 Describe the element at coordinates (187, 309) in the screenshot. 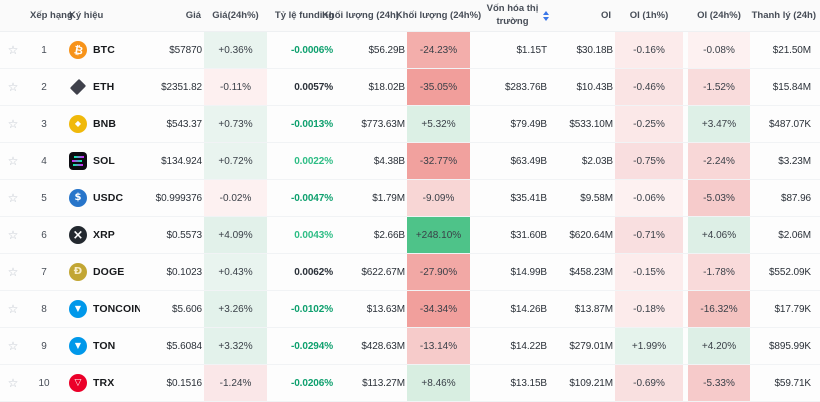

I see `price-value: $5.606` at that location.